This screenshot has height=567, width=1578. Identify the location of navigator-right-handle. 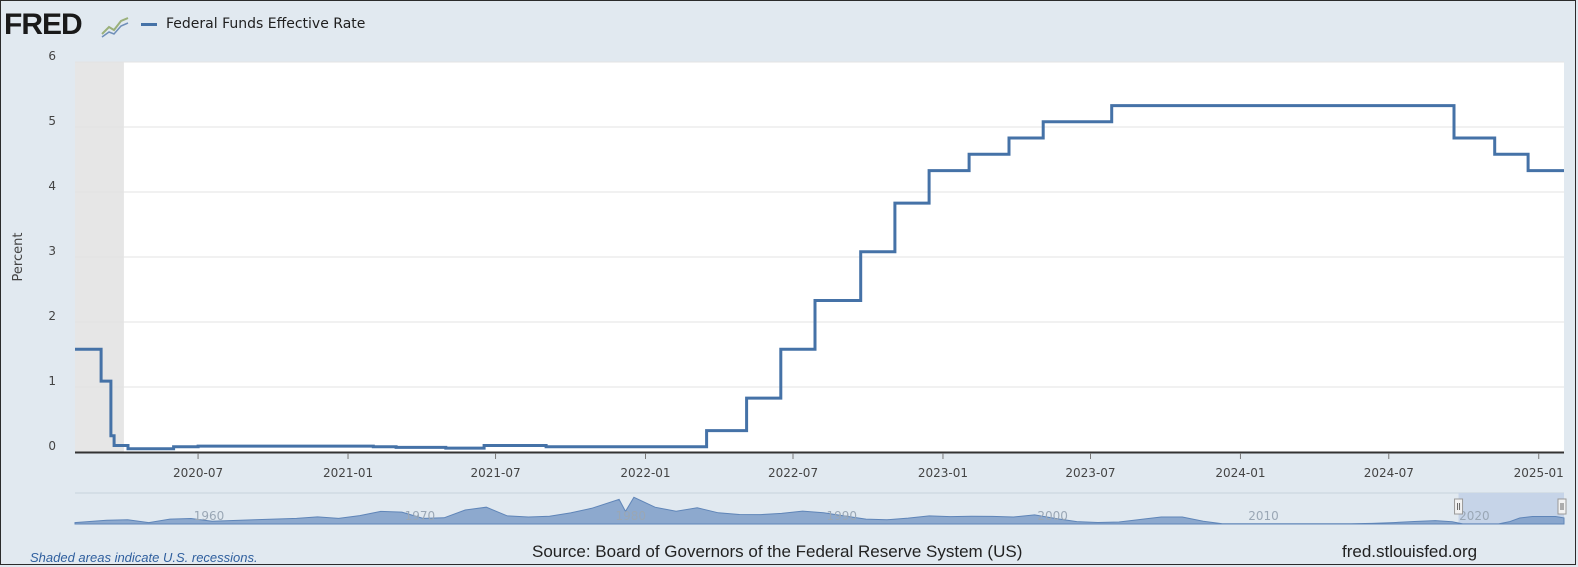
(1562, 506).